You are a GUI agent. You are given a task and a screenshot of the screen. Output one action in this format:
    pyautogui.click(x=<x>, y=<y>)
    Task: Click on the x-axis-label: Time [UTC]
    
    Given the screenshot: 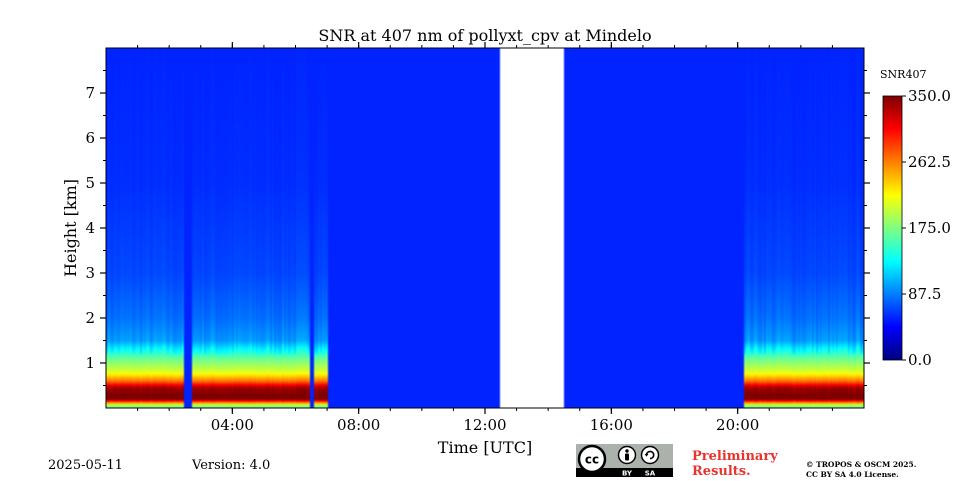 What is the action you would take?
    pyautogui.click(x=485, y=447)
    